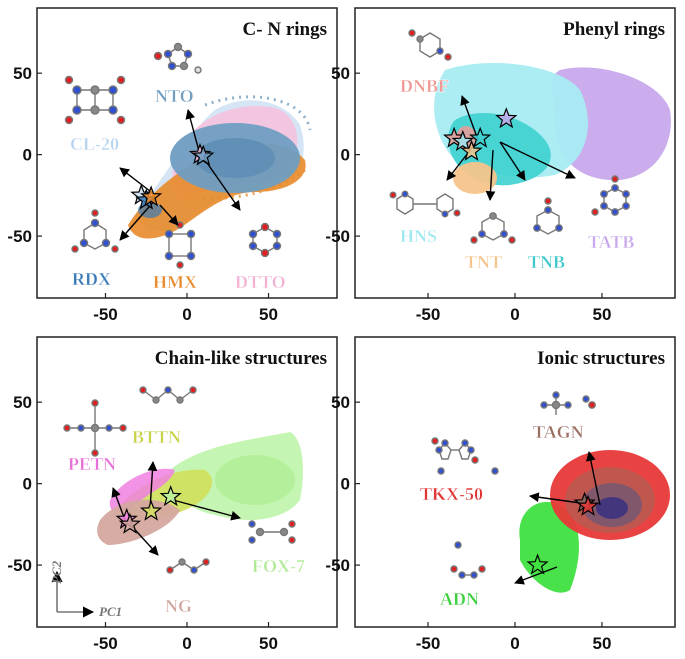 The height and width of the screenshot is (659, 685). I want to click on molecule-ng, so click(188, 566).